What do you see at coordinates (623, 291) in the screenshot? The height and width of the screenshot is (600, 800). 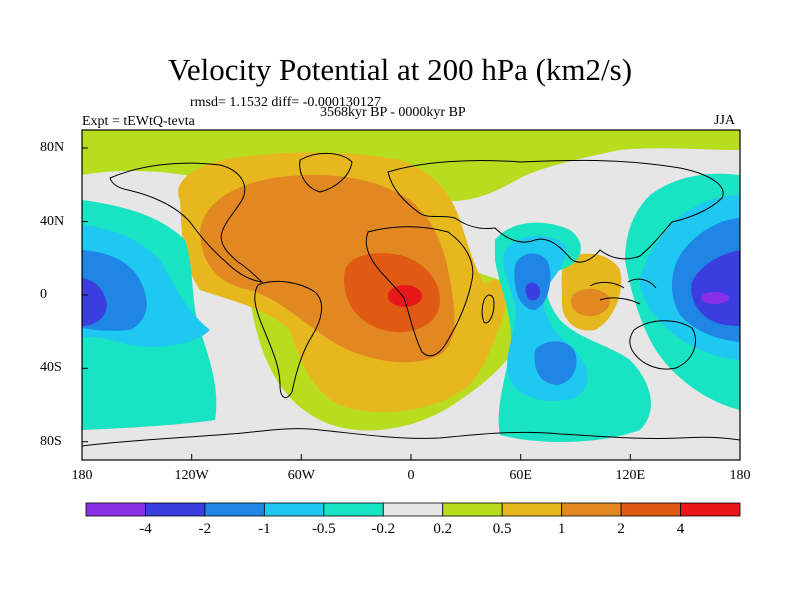 I see `coast-indonesia` at bounding box center [623, 291].